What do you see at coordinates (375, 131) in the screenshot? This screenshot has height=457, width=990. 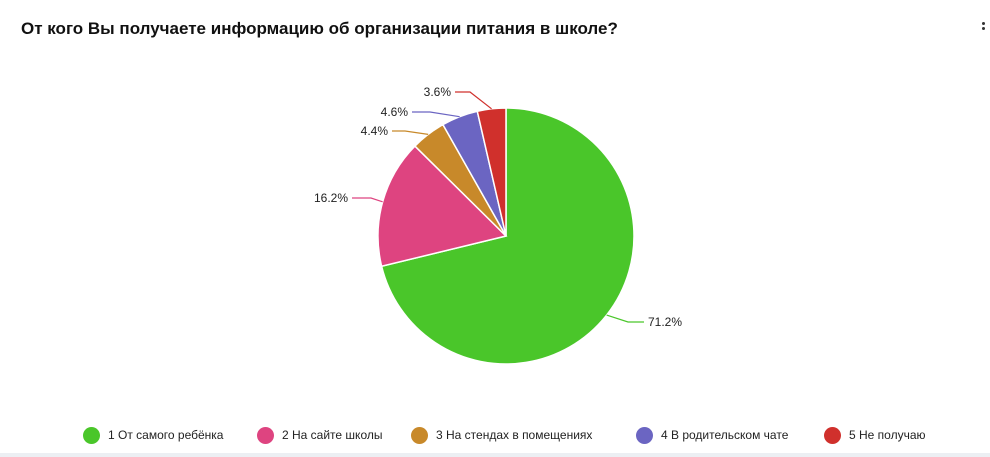 I see `data-label-3: 4.4%` at bounding box center [375, 131].